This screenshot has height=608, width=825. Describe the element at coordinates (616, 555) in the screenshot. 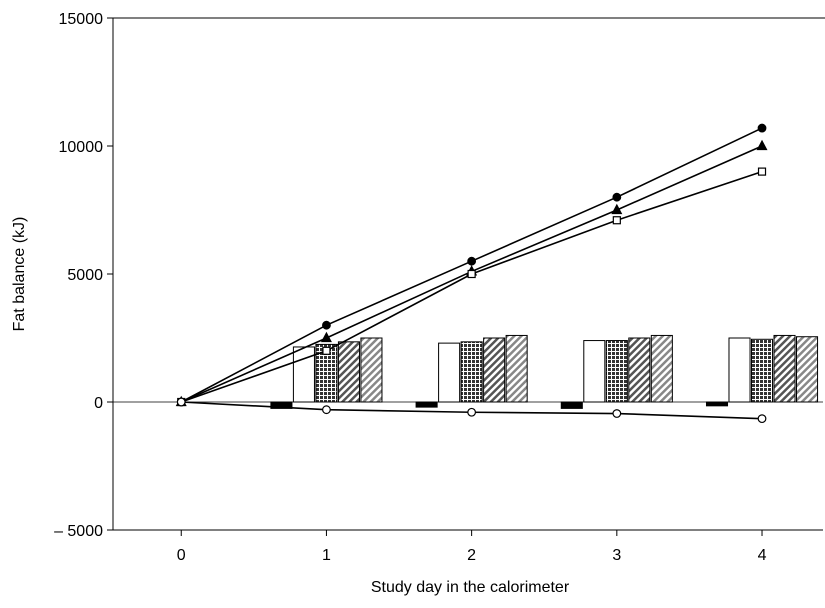

I see `x-tick-label: 3` at that location.